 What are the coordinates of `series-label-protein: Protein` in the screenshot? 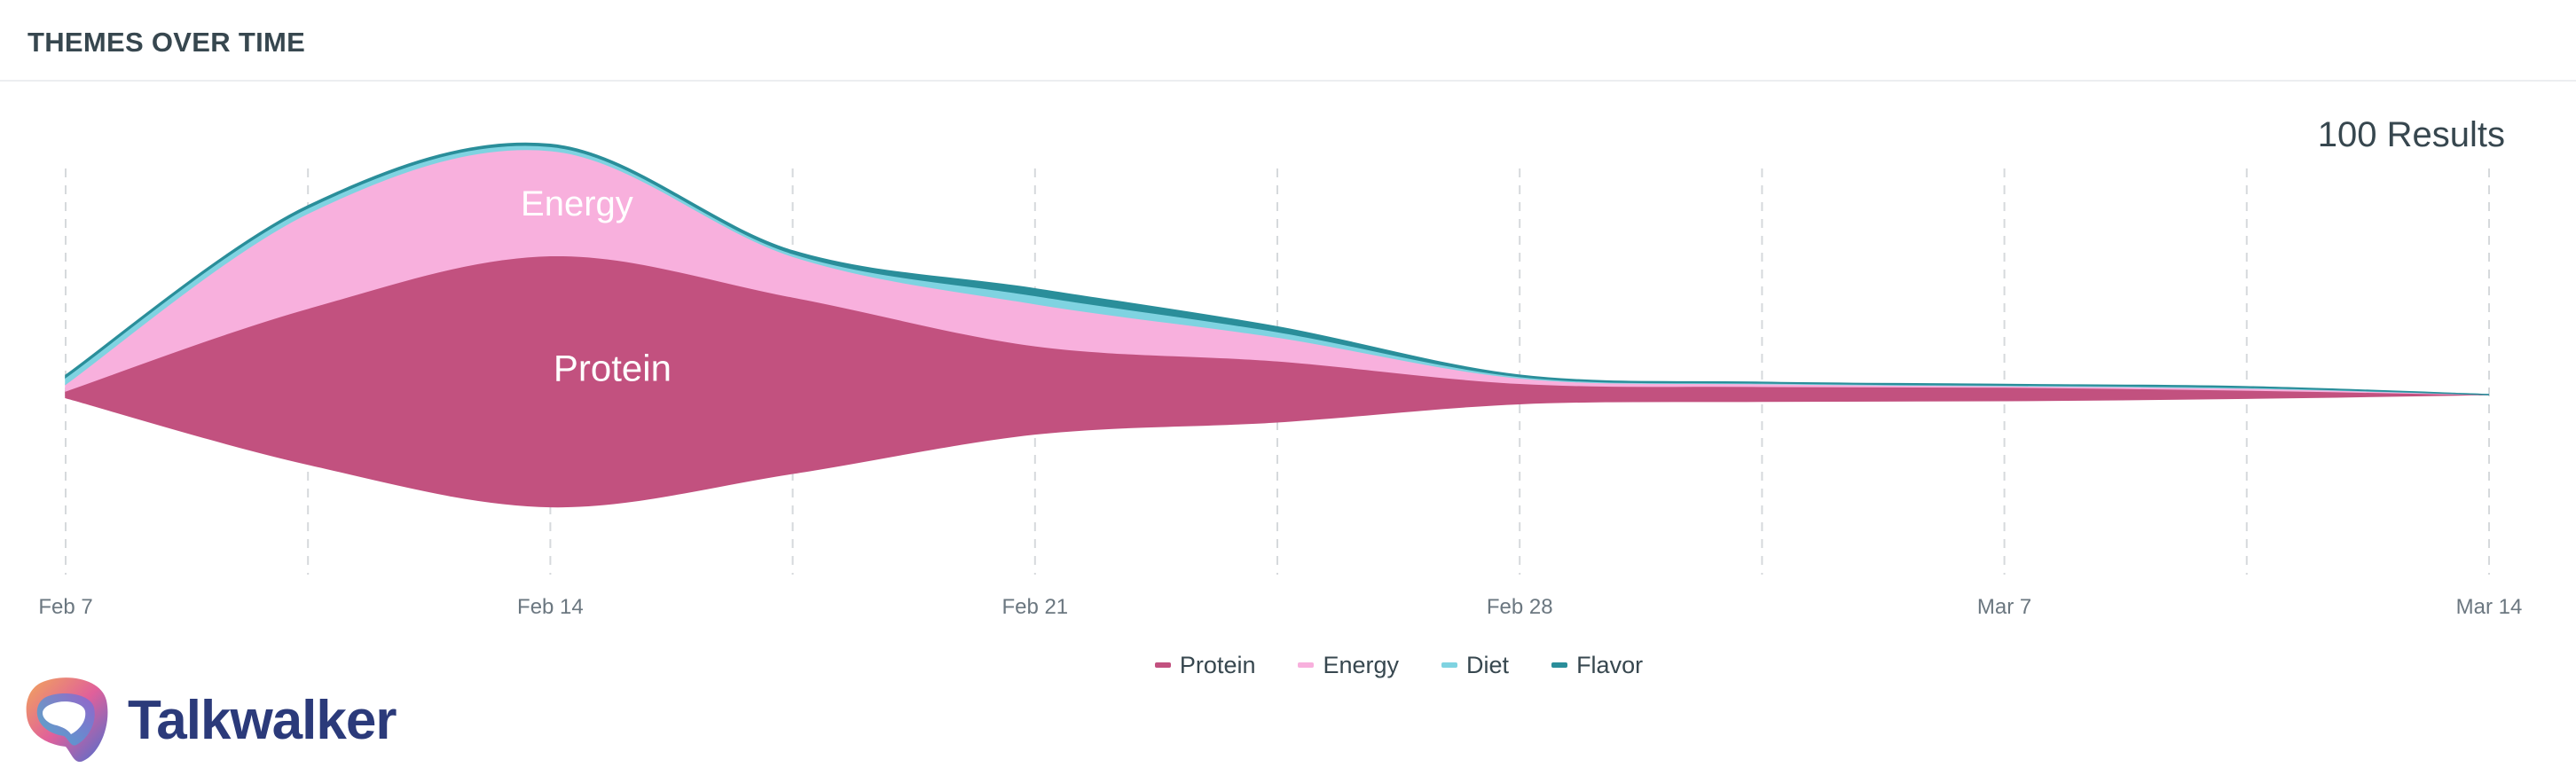 It's located at (612, 368).